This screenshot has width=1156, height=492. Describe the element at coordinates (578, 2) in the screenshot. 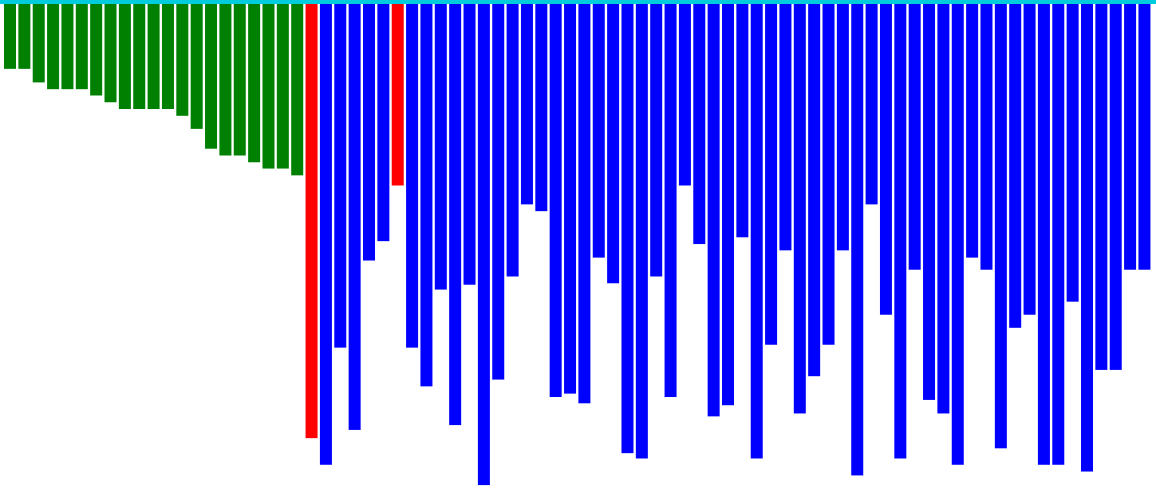

I see `baseline-axis` at that location.